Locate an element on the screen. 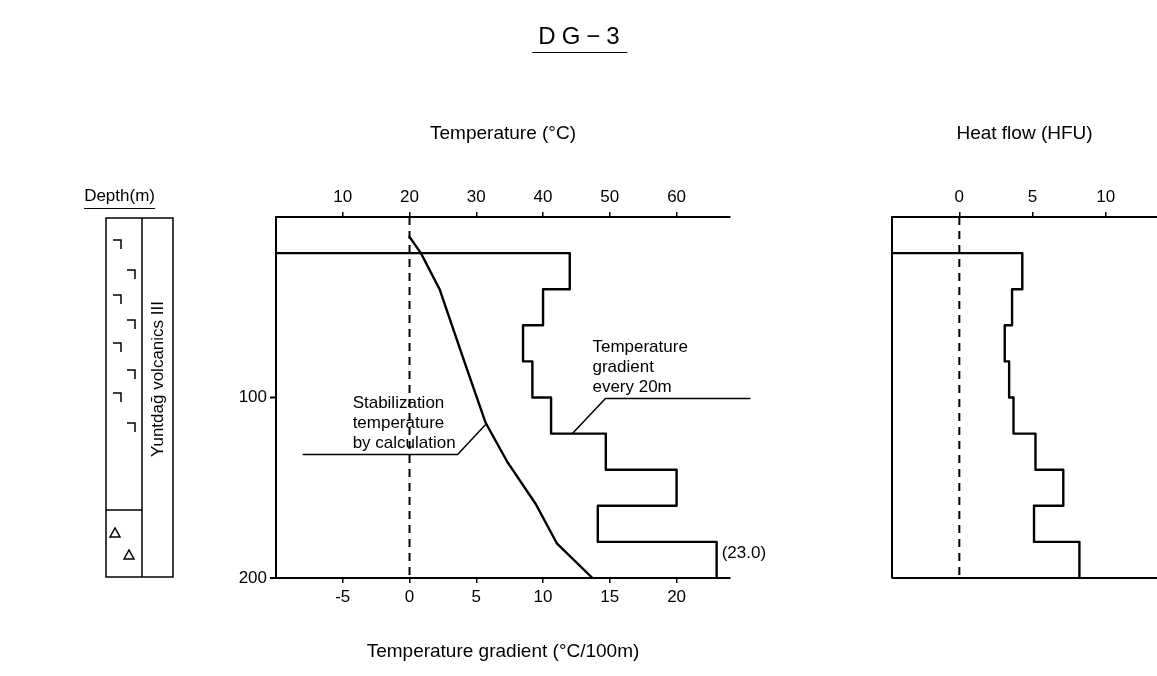 The height and width of the screenshot is (676, 1157). x-tick-label: 15 is located at coordinates (610, 596).